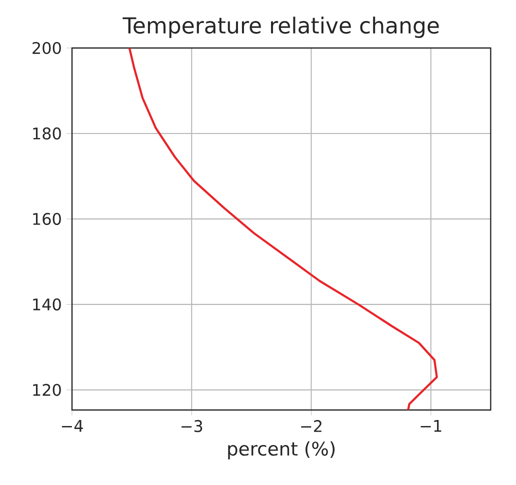 The image size is (516, 485). Describe the element at coordinates (47, 219) in the screenshot. I see `y-tick-label: 160` at that location.